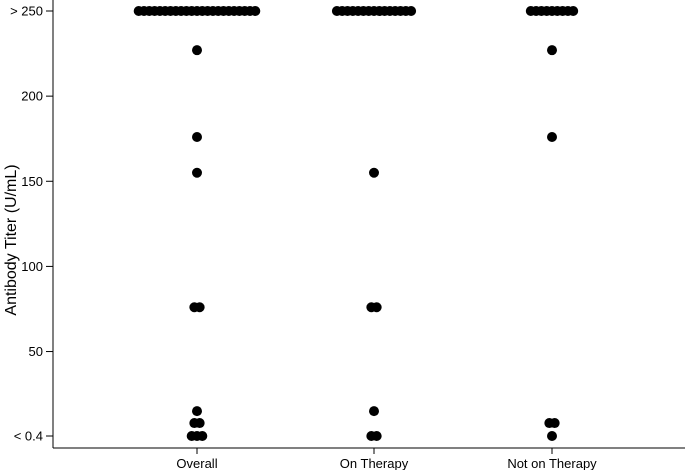 The width and height of the screenshot is (685, 470). What do you see at coordinates (552, 463) in the screenshot?
I see `x-tick-label: Not on Therapy` at bounding box center [552, 463].